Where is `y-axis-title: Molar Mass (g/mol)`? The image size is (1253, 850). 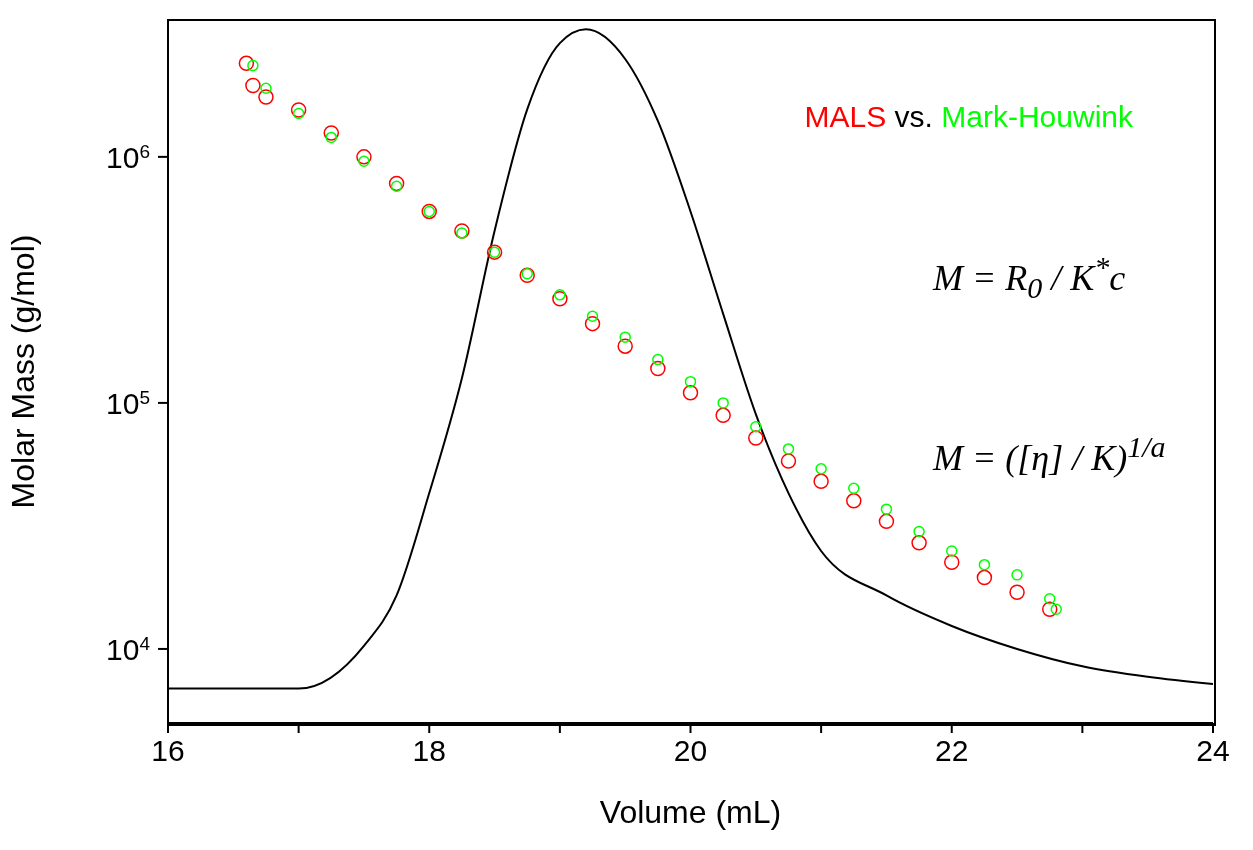 y-axis-title: Molar Mass (g/mol) is located at coordinates (23, 371).